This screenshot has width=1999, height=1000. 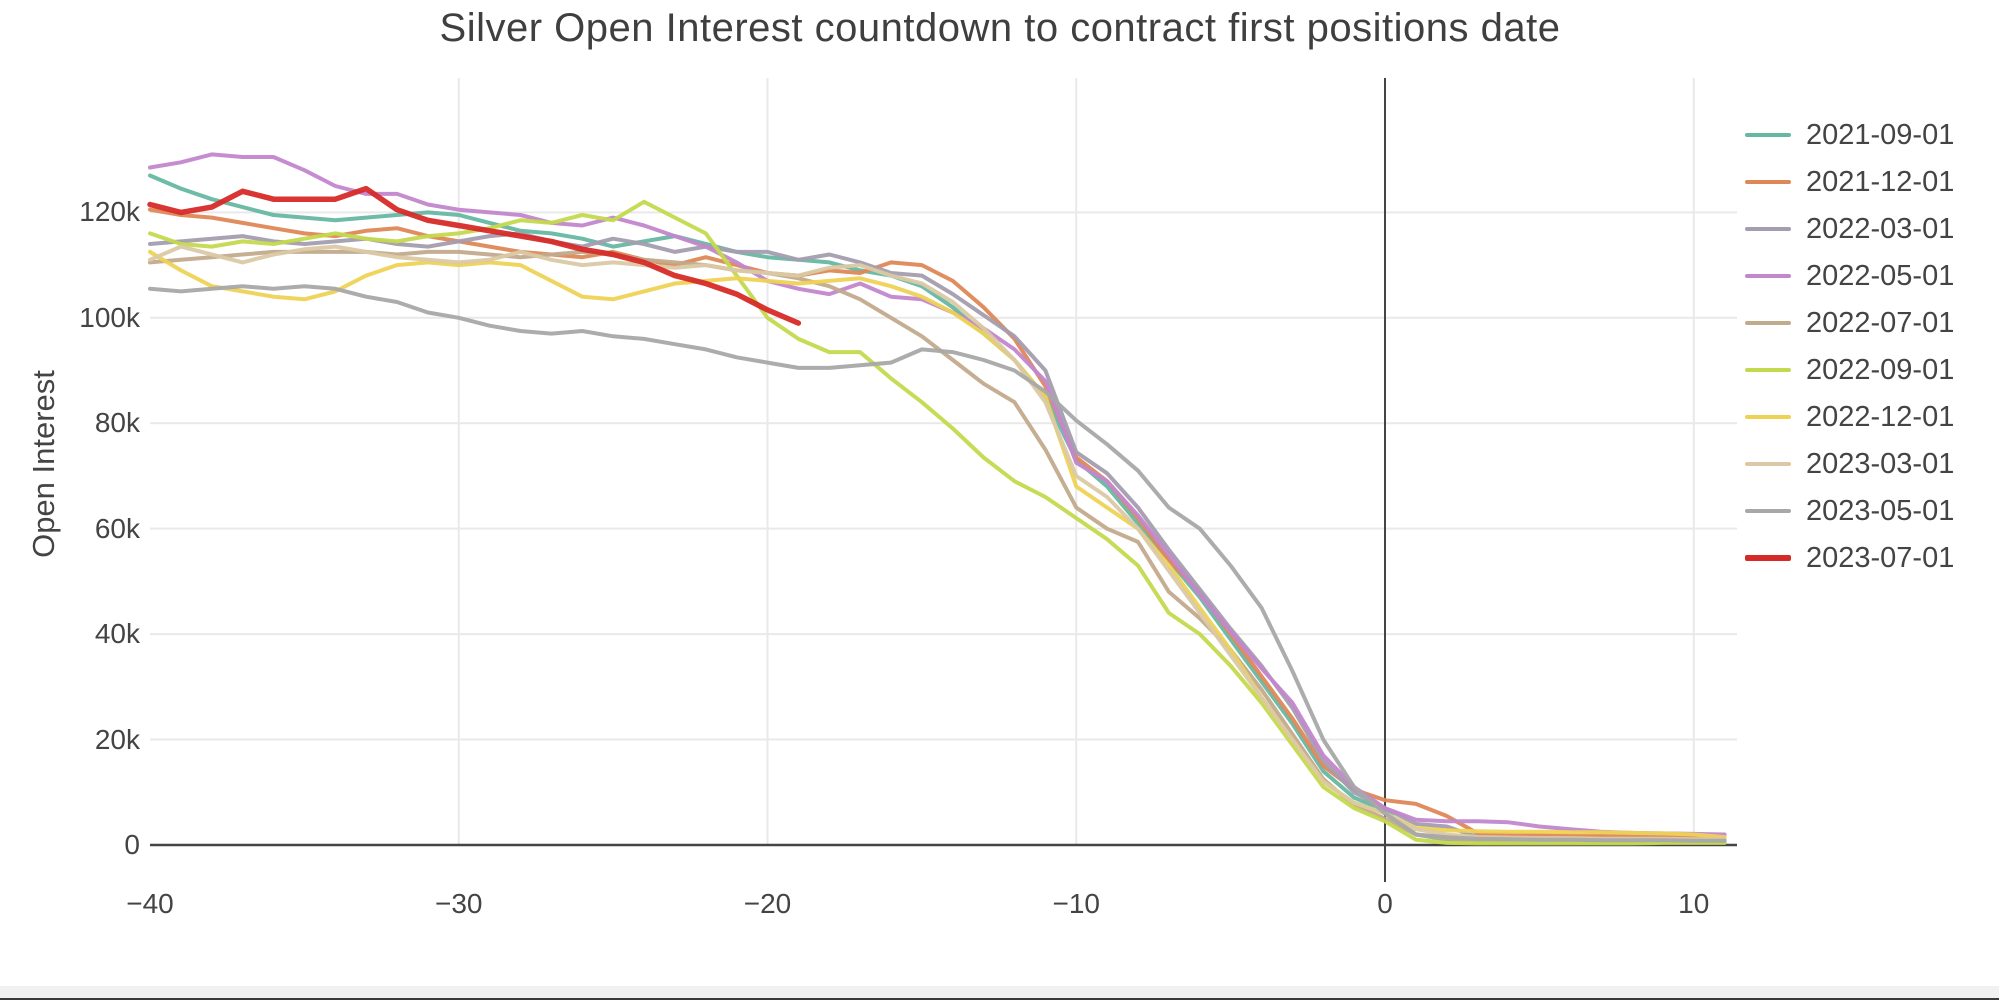 I want to click on y-tick-label-120k: 120k, so click(x=109, y=212).